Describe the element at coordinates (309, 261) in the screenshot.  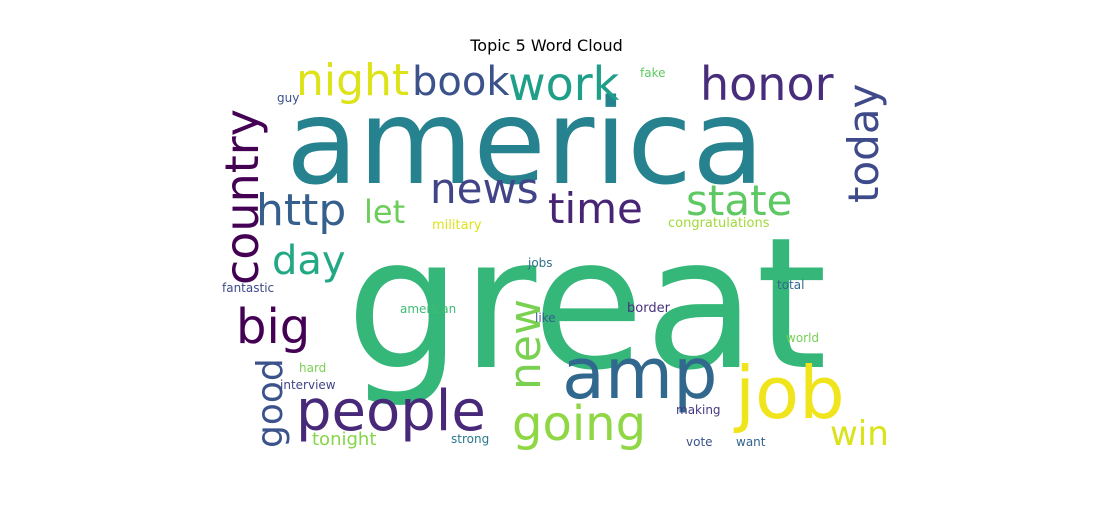
I see `word-day: day` at that location.